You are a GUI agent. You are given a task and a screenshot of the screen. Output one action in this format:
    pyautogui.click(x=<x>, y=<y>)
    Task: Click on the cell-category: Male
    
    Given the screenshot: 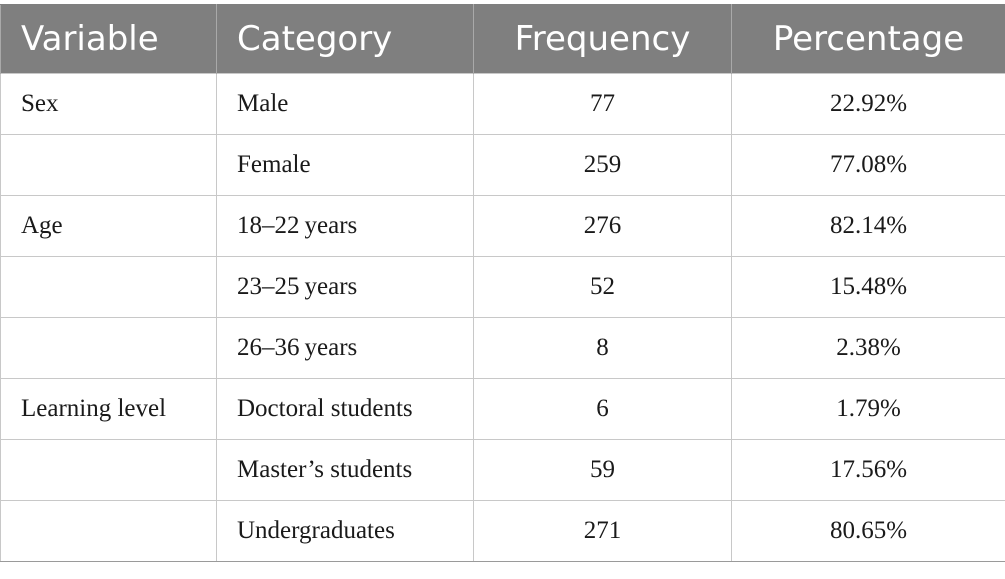 What is the action you would take?
    pyautogui.click(x=345, y=104)
    